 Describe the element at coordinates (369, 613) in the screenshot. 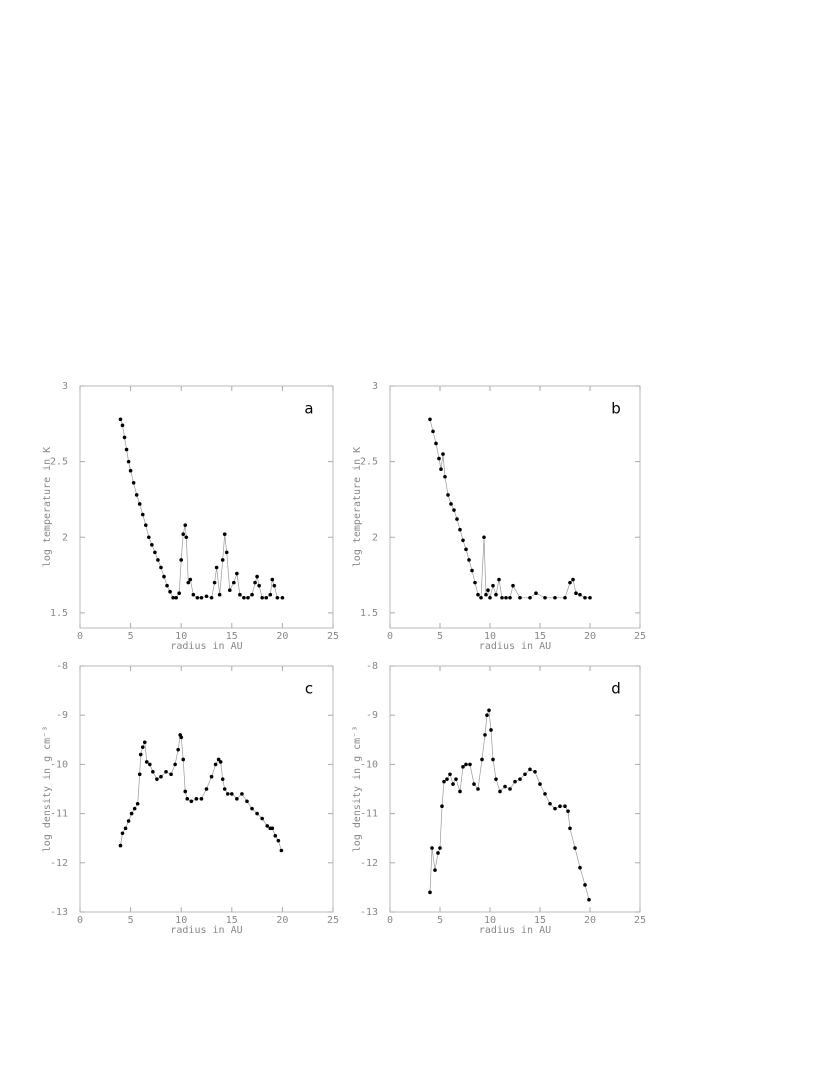

I see `y-tick-label: 1.5` at that location.